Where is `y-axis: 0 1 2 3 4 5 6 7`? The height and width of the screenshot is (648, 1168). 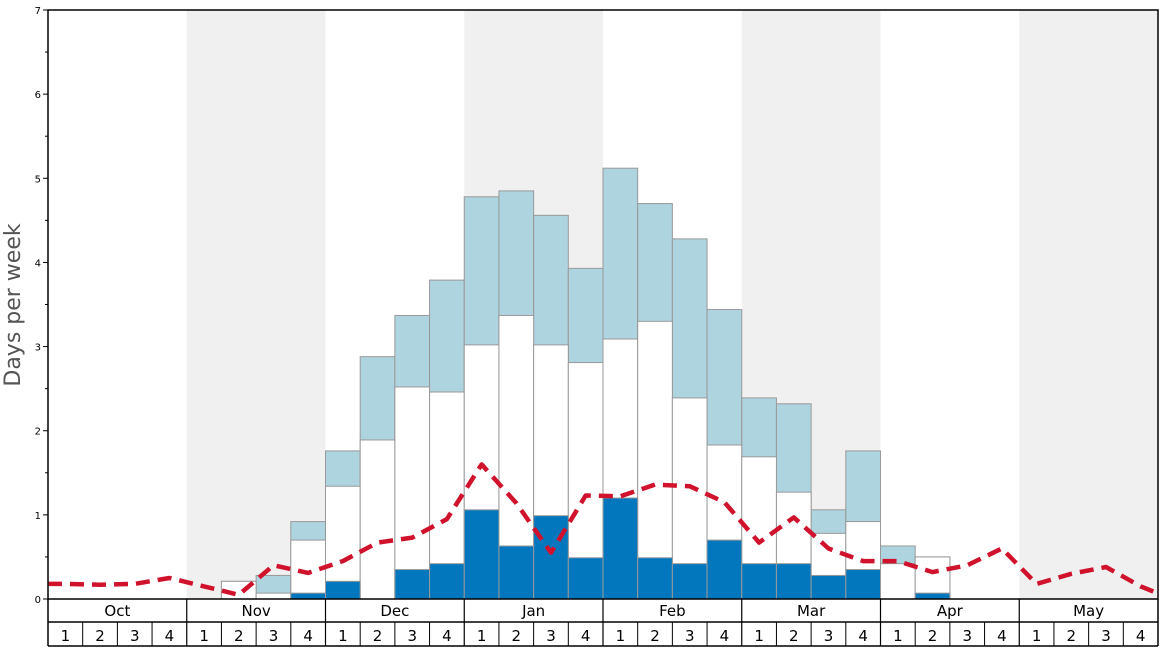 y-axis: 0 1 2 3 4 5 6 7 is located at coordinates (41, 306).